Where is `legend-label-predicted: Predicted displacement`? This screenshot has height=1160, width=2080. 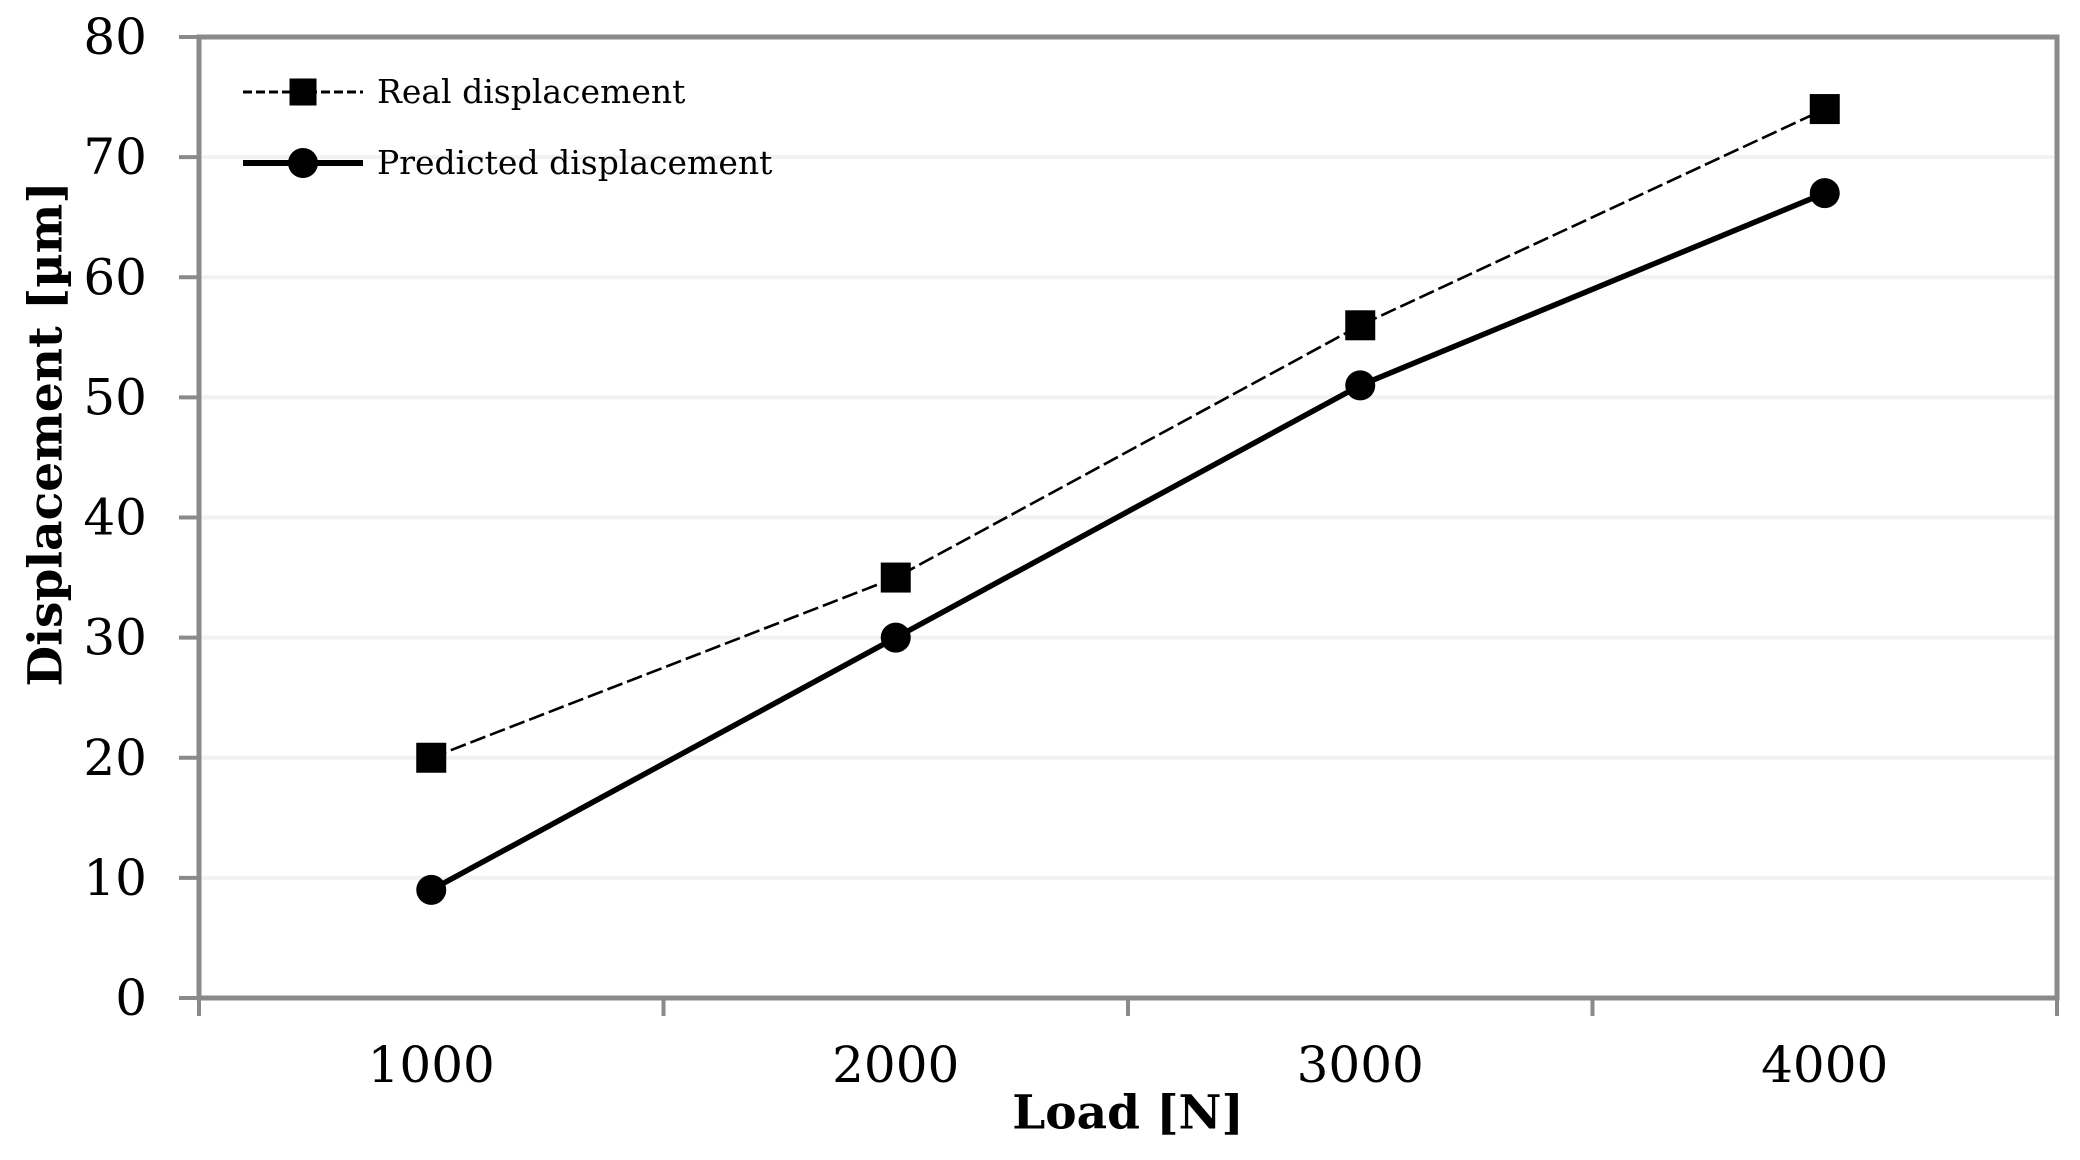
legend-label-predicted: Predicted displacement is located at coordinates (575, 162).